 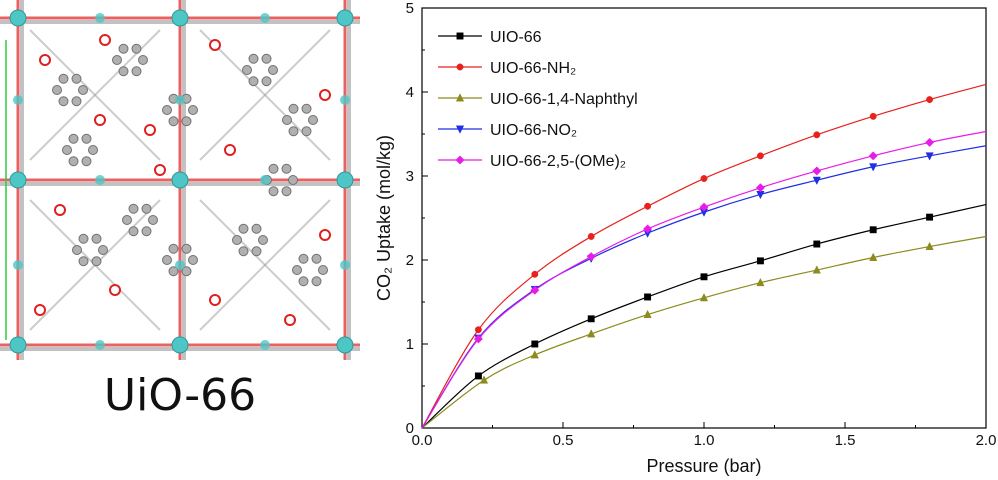 I want to click on y-tick-label: 2, so click(x=410, y=260).